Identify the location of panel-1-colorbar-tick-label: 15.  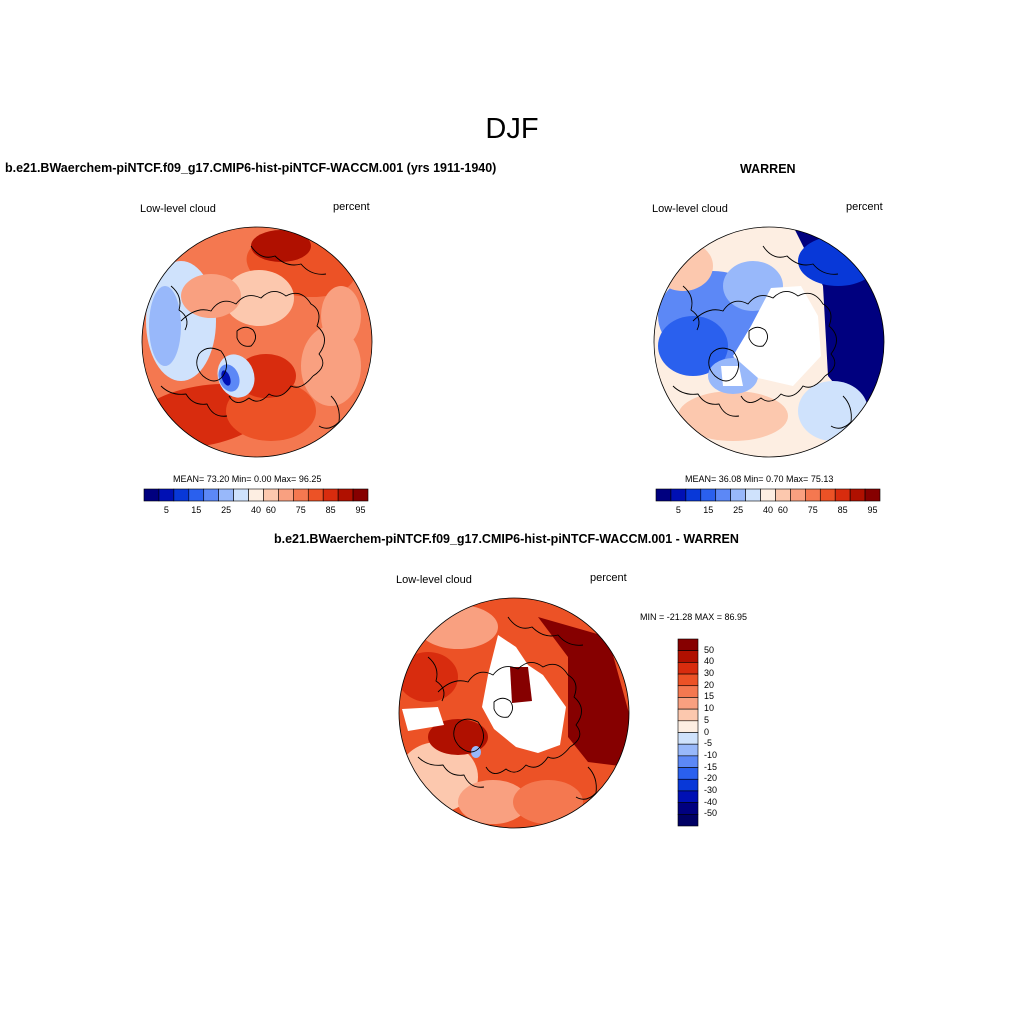
(196, 510).